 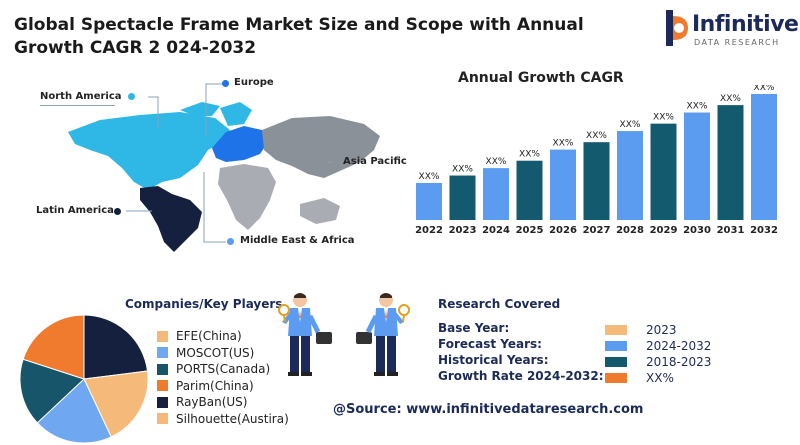 I want to click on research-row-value: 2023, so click(x=661, y=330).